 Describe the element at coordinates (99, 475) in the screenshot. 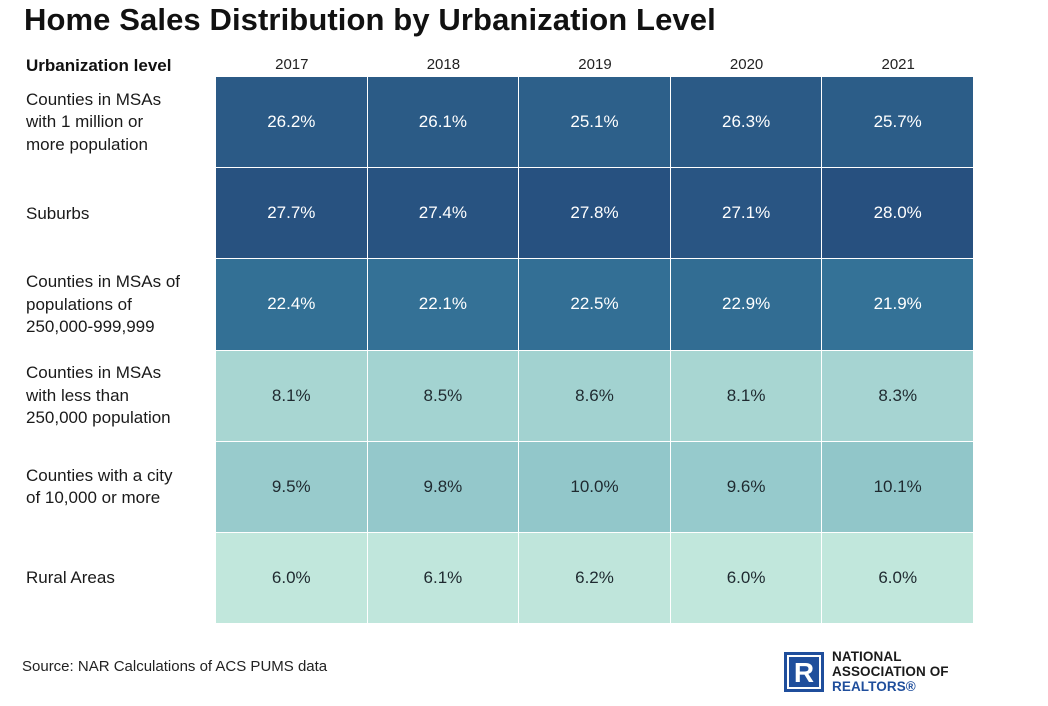

I see `row-label-line: Counties with a city` at that location.